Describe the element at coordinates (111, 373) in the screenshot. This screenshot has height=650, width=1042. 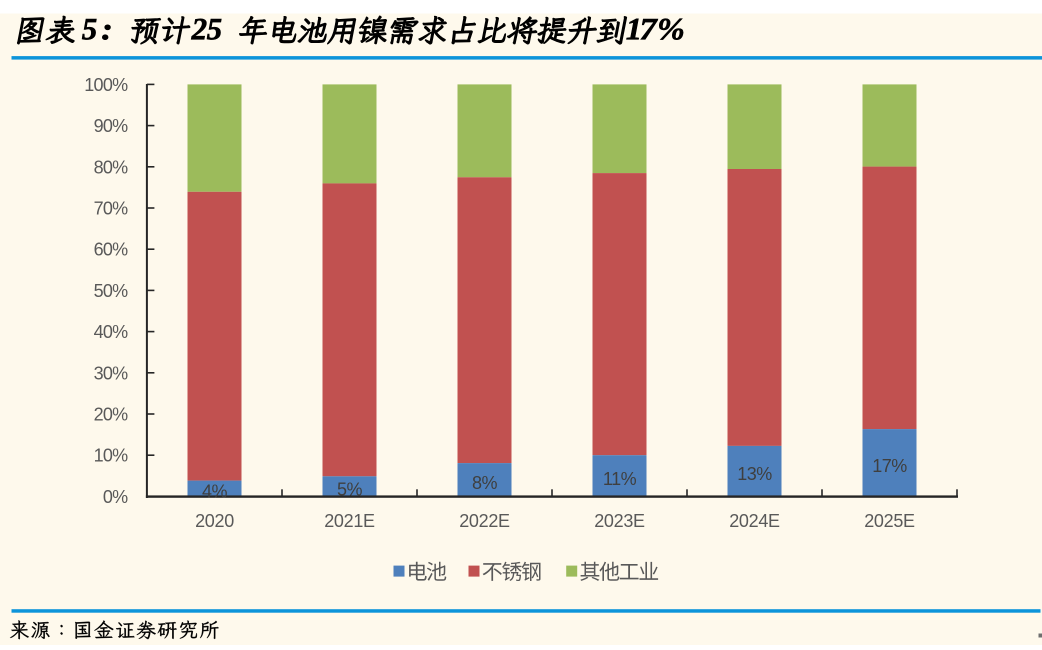
I see `svg-text: 30%` at that location.